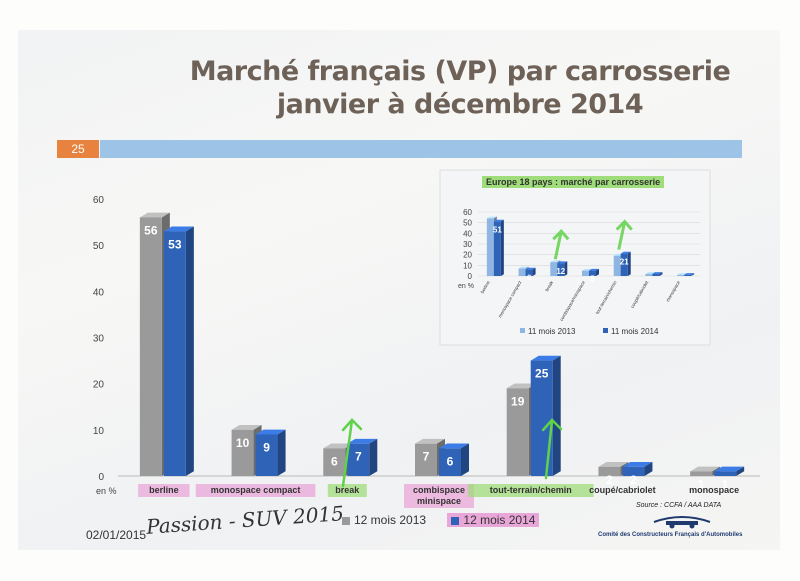 The height and width of the screenshot is (581, 800). What do you see at coordinates (106, 491) in the screenshot?
I see `y-axis-label: en %` at bounding box center [106, 491].